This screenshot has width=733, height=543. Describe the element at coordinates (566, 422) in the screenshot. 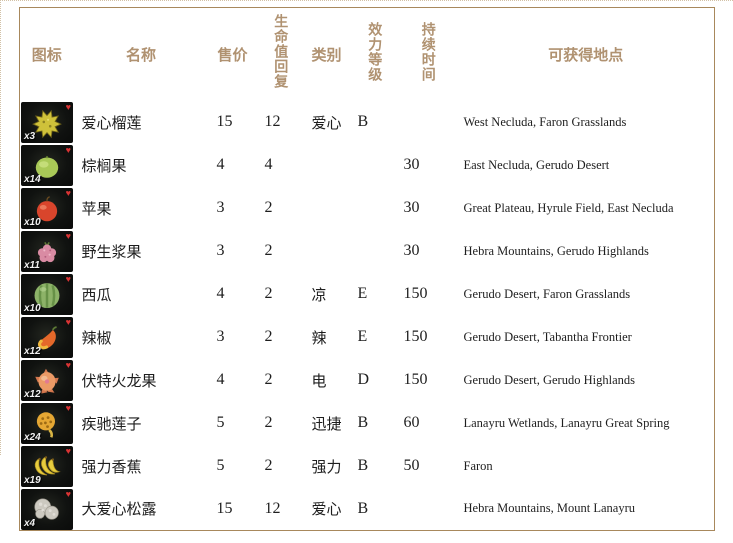

I see `locations: Lanayru Wetlands, Lanayru Great Spring` at that location.